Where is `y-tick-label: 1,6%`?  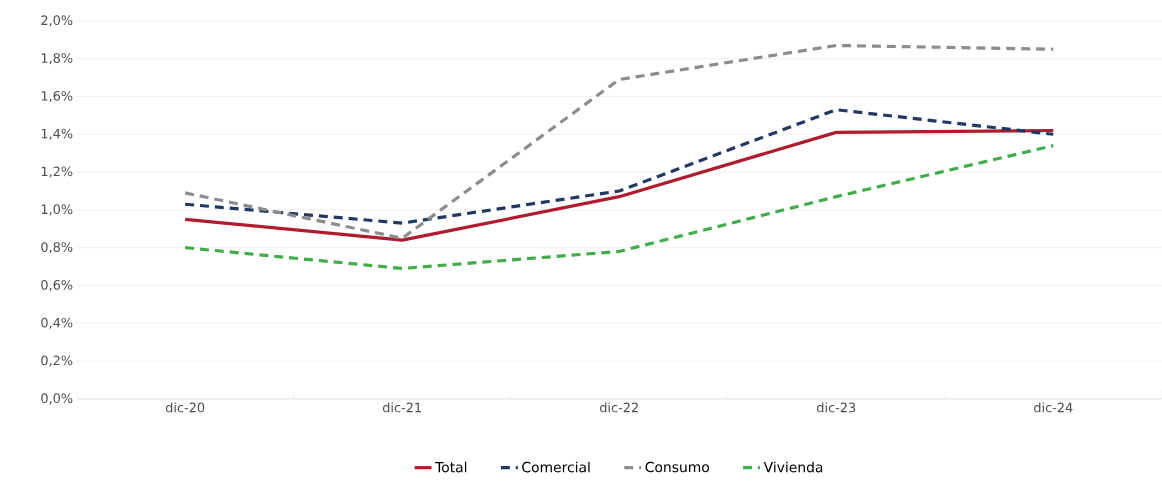
y-tick-label: 1,6% is located at coordinates (57, 96).